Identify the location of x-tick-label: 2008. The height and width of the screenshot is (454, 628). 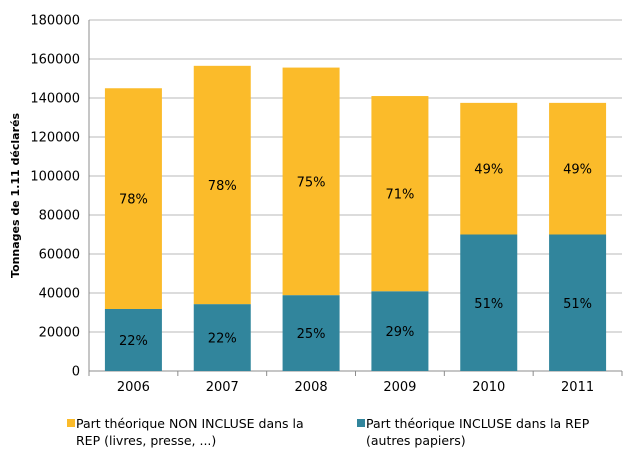
(311, 387).